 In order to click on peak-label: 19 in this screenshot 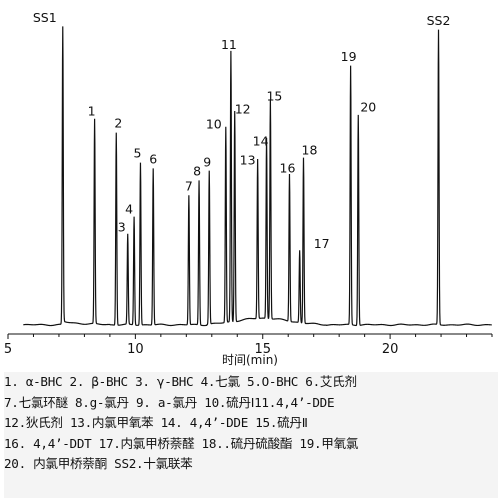, I will do `click(349, 56)`.